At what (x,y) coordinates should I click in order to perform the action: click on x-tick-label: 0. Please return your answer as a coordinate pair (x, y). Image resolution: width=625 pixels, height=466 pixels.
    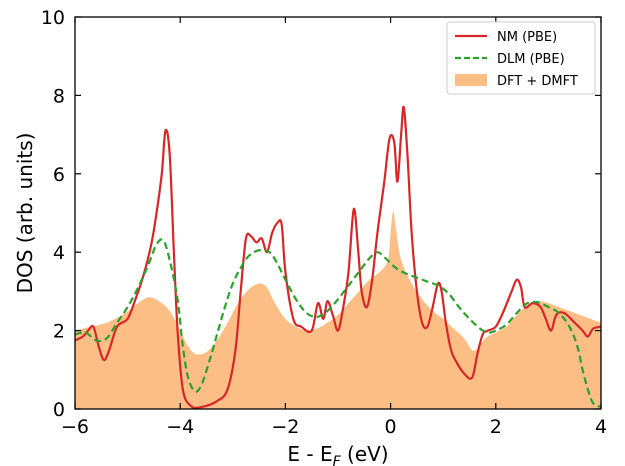
    Looking at the image, I should click on (391, 427).